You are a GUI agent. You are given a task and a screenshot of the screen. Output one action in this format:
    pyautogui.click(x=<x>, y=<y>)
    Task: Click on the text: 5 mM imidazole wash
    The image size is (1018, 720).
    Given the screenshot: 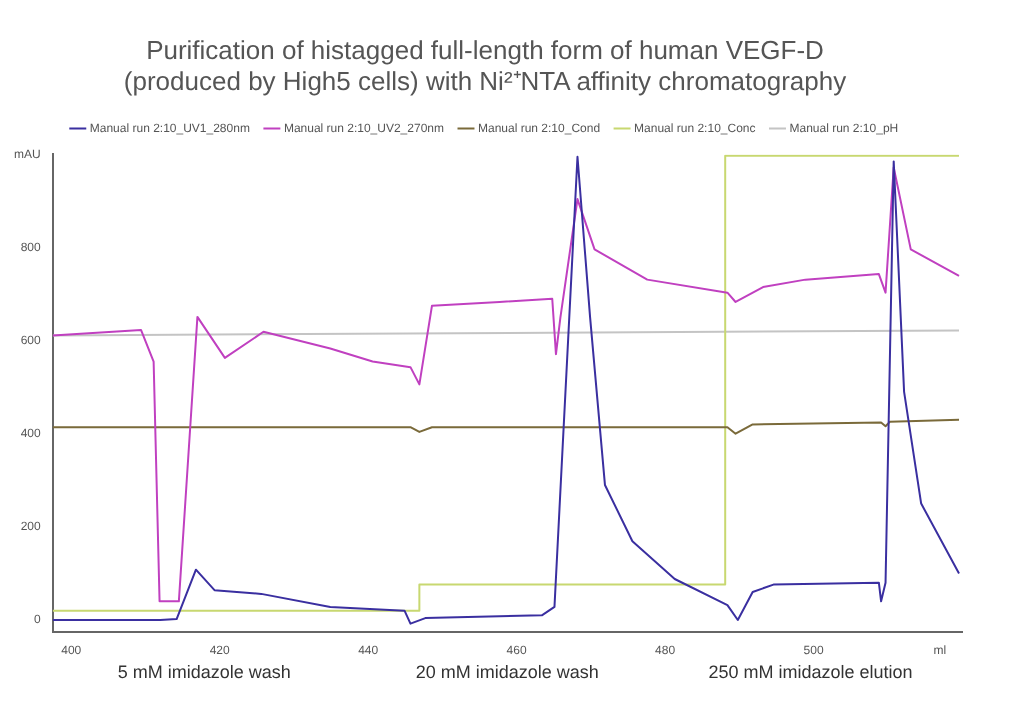 What is the action you would take?
    pyautogui.click(x=204, y=671)
    